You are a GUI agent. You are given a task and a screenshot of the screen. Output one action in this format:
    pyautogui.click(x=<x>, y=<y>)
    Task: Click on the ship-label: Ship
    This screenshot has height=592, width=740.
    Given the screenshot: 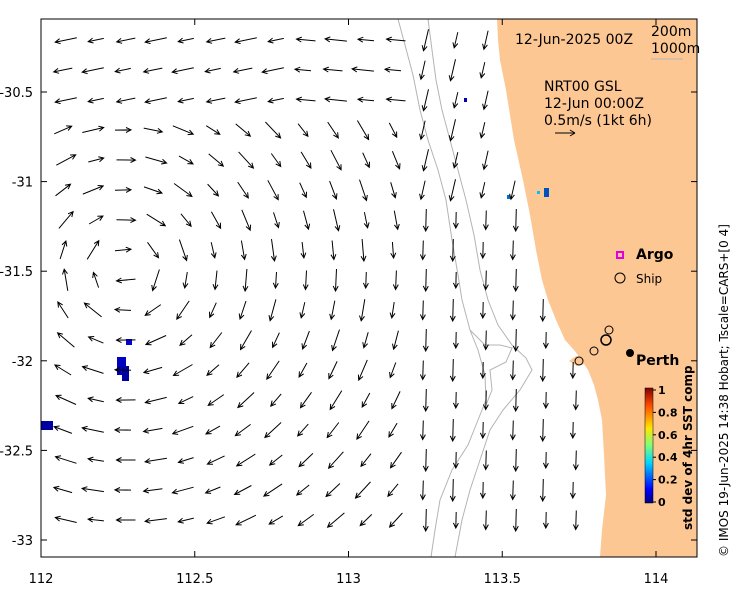 What is the action you would take?
    pyautogui.click(x=649, y=279)
    